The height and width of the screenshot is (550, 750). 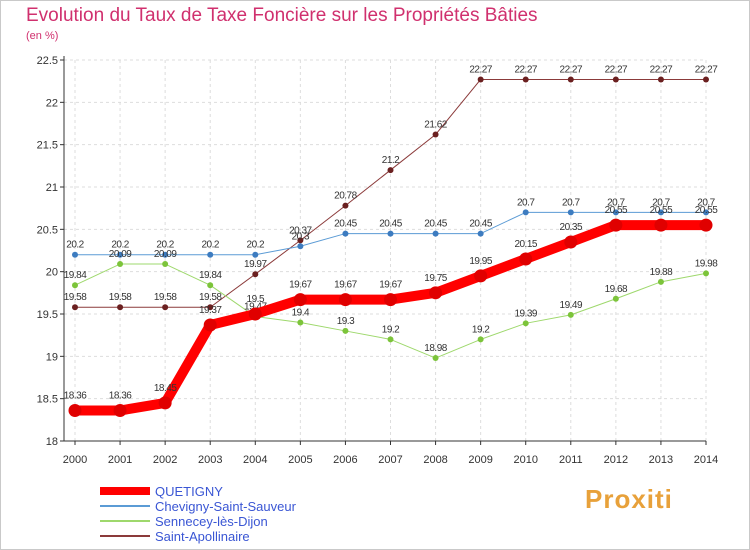 What do you see at coordinates (255, 460) in the screenshot?
I see `x-tick-label: 2004` at bounding box center [255, 460].